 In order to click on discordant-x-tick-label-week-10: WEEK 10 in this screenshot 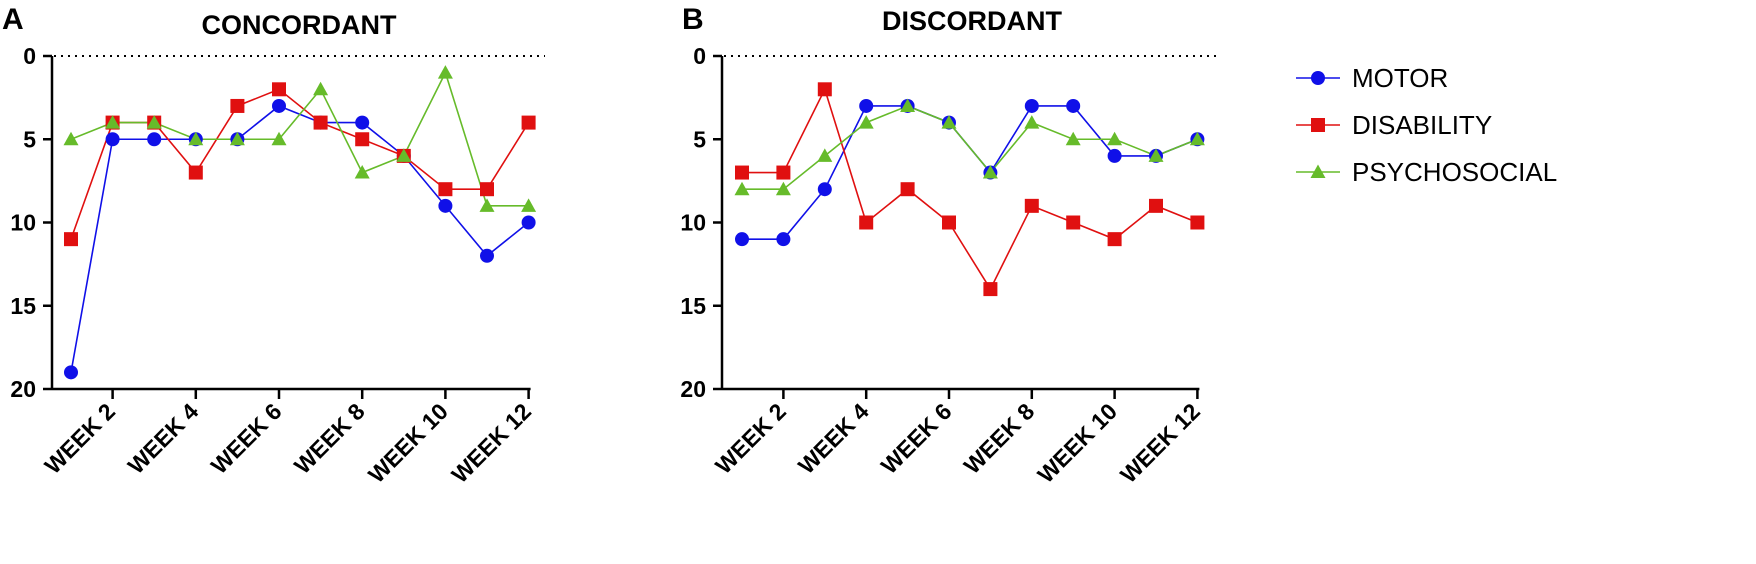, I will do `click(1077, 443)`.